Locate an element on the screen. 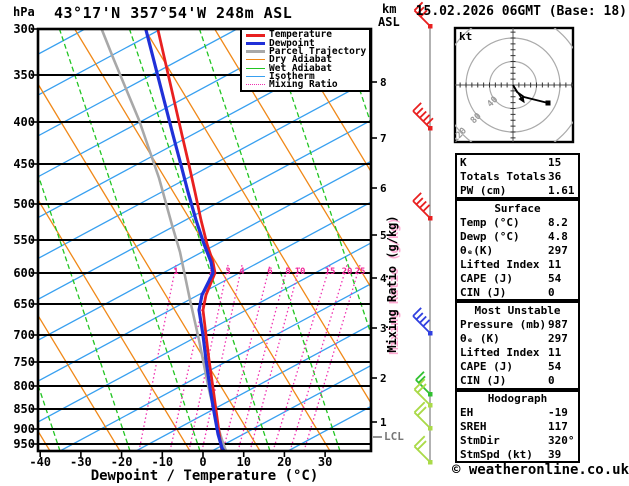 Image resolution: width=629 pixels, height=486 pixels. panel-row: SREH 117 is located at coordinates (517, 426).